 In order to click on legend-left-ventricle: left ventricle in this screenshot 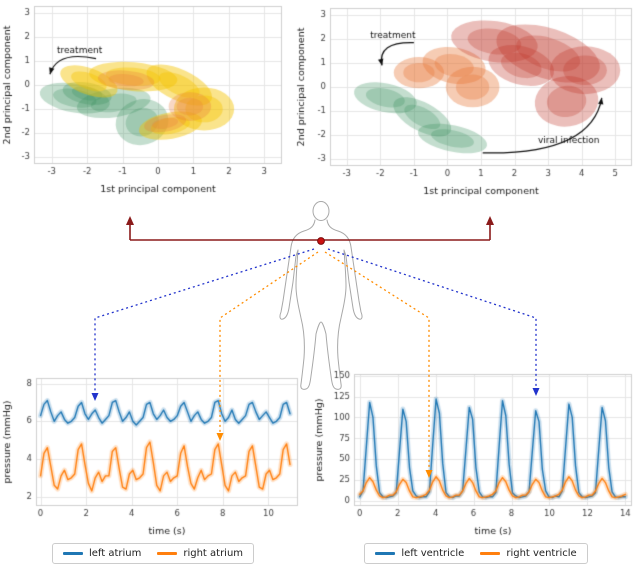, I will do `click(419, 553)`.